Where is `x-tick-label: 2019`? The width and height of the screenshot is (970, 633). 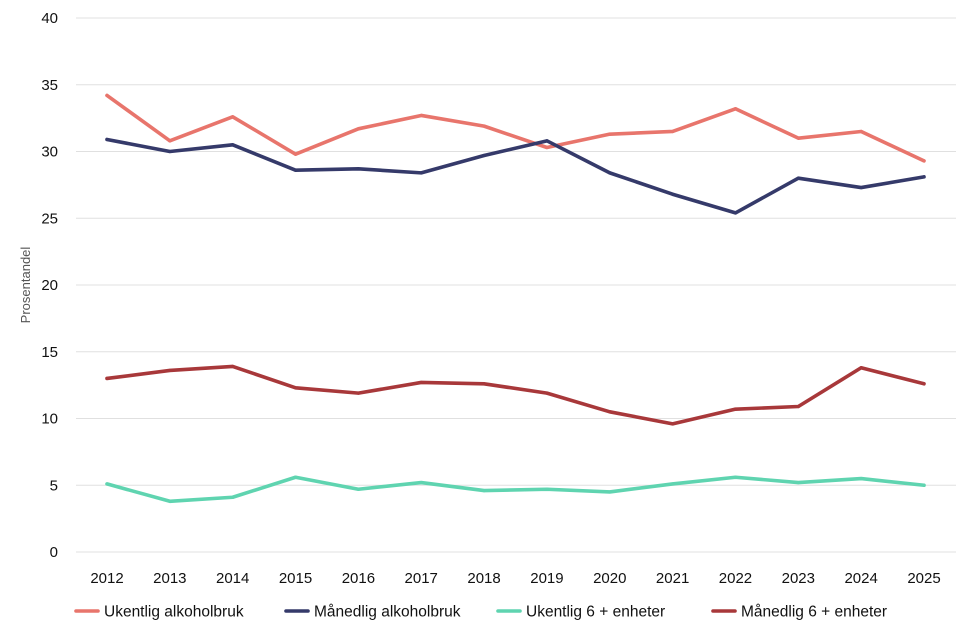 x-tick-label: 2019 is located at coordinates (546, 578).